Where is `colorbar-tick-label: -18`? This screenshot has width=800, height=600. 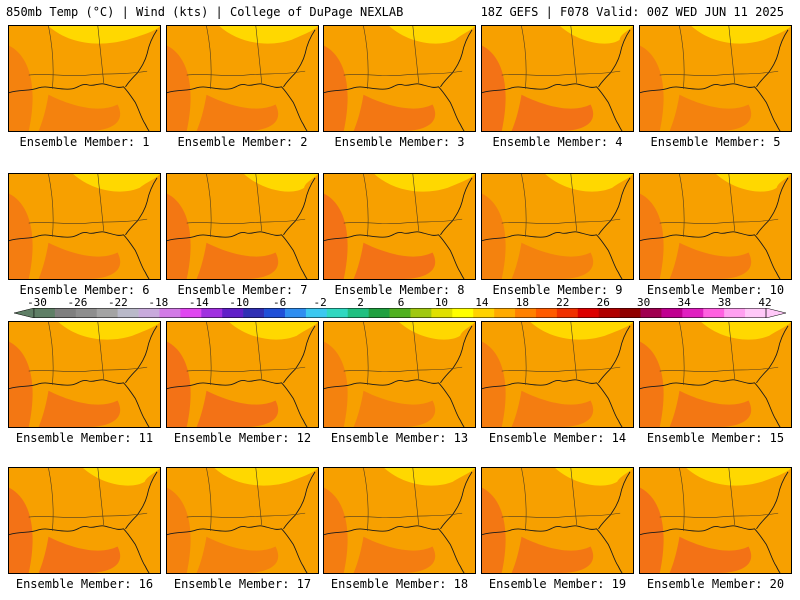 colorbar-tick-label: -18 is located at coordinates (158, 302).